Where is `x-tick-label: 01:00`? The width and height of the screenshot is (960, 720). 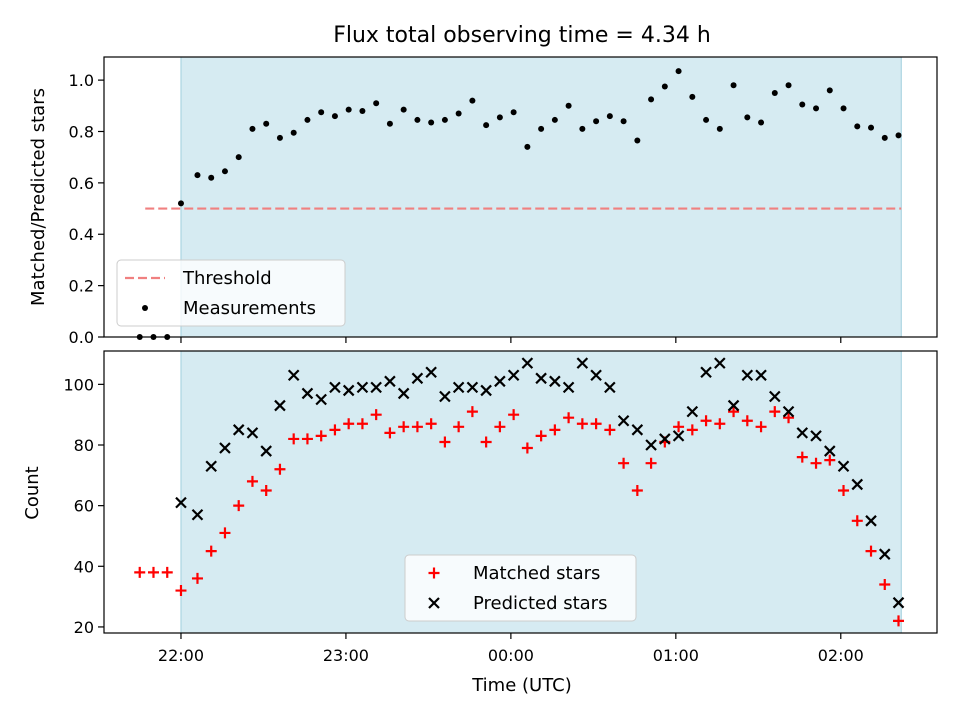 x-tick-label: 01:00 is located at coordinates (676, 655).